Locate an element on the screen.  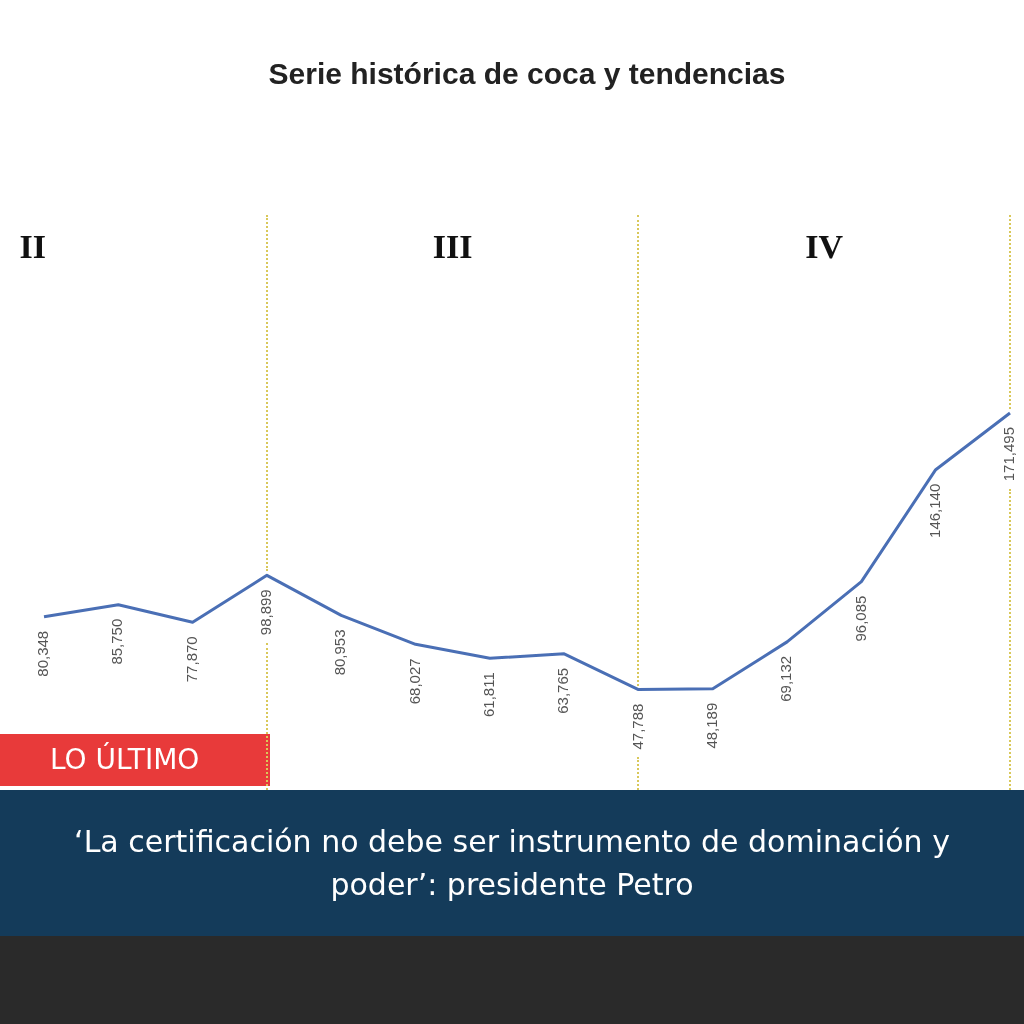
data-label: 80,348 is located at coordinates (43, 653).